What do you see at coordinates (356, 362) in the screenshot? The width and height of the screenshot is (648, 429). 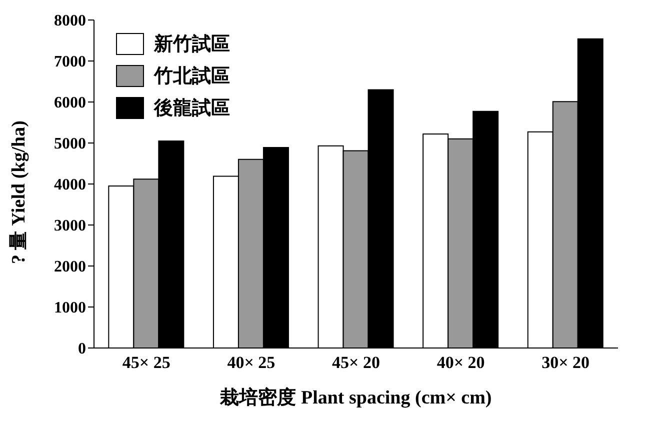 I see `x-tick-label: 45× 20` at bounding box center [356, 362].